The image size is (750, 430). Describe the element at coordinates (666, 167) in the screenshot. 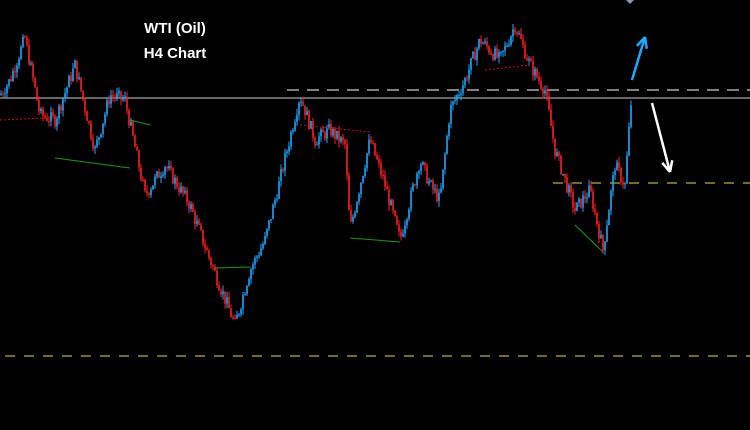

I see `down-arrow-icon-head` at that location.